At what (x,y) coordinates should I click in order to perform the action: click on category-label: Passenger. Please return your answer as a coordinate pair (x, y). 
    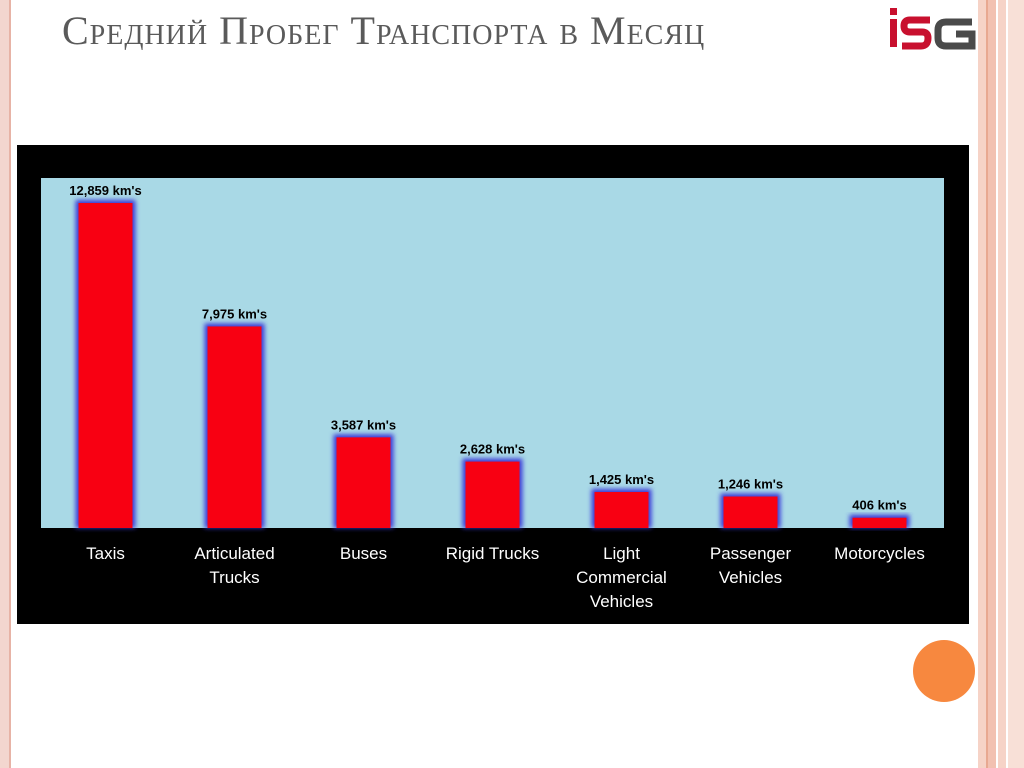
    Looking at the image, I should click on (751, 553).